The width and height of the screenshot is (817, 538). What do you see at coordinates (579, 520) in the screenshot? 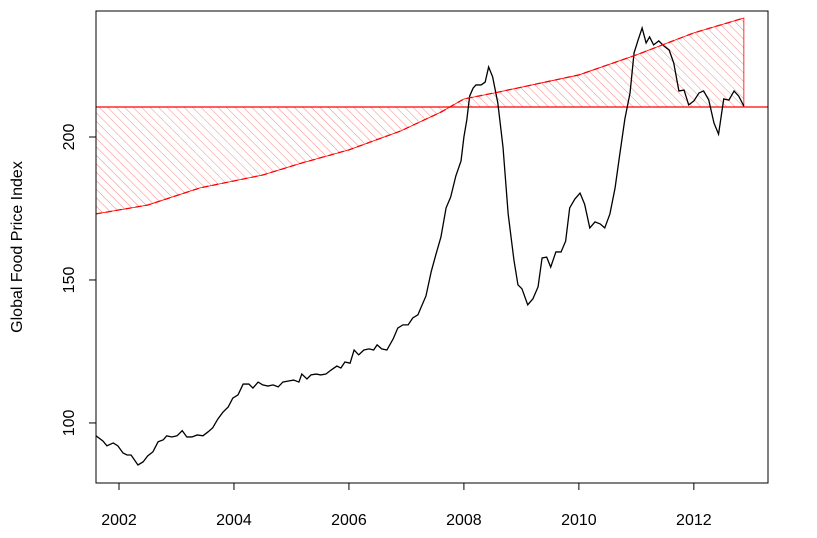
I see `x-tick-label: 2010` at bounding box center [579, 520].